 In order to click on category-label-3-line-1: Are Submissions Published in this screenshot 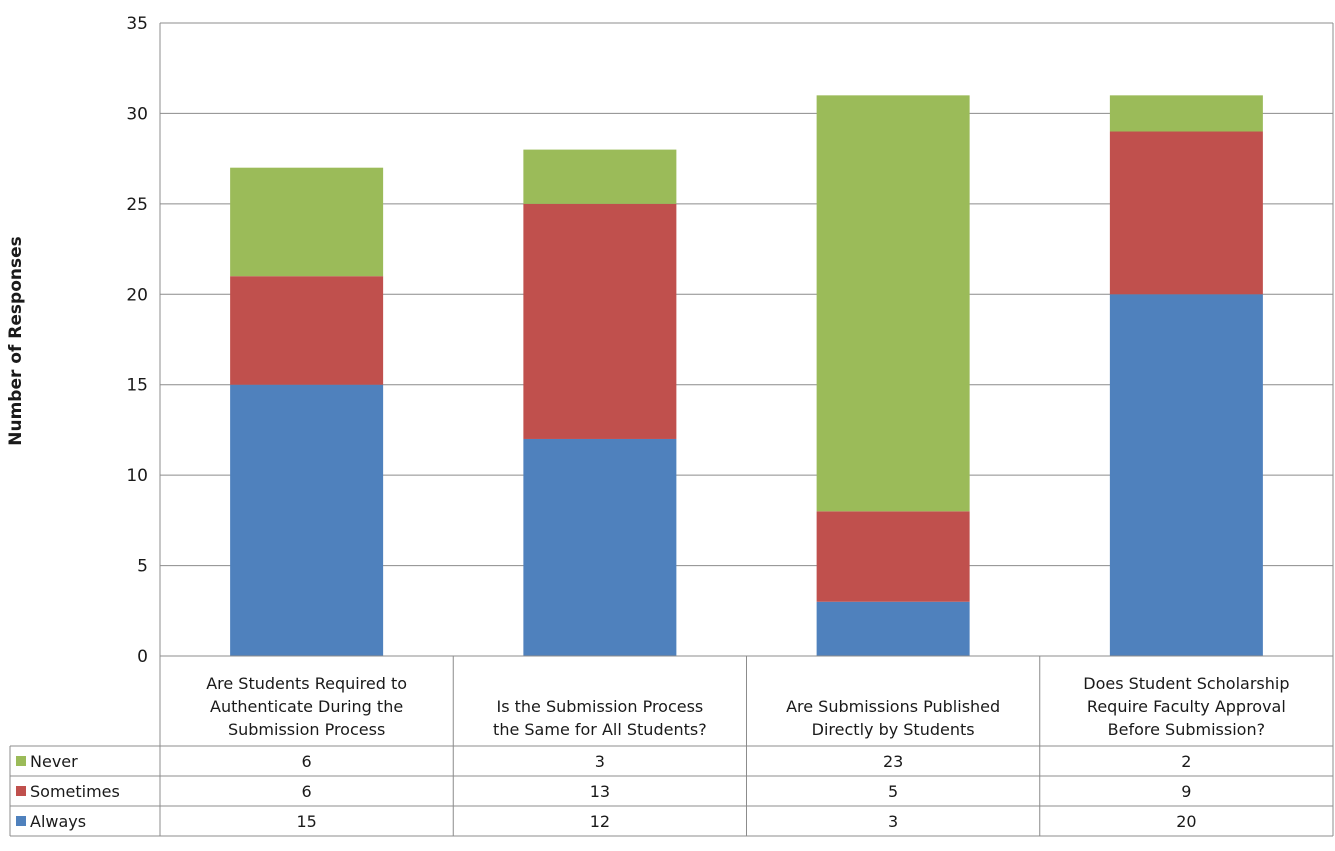, I will do `click(893, 706)`.